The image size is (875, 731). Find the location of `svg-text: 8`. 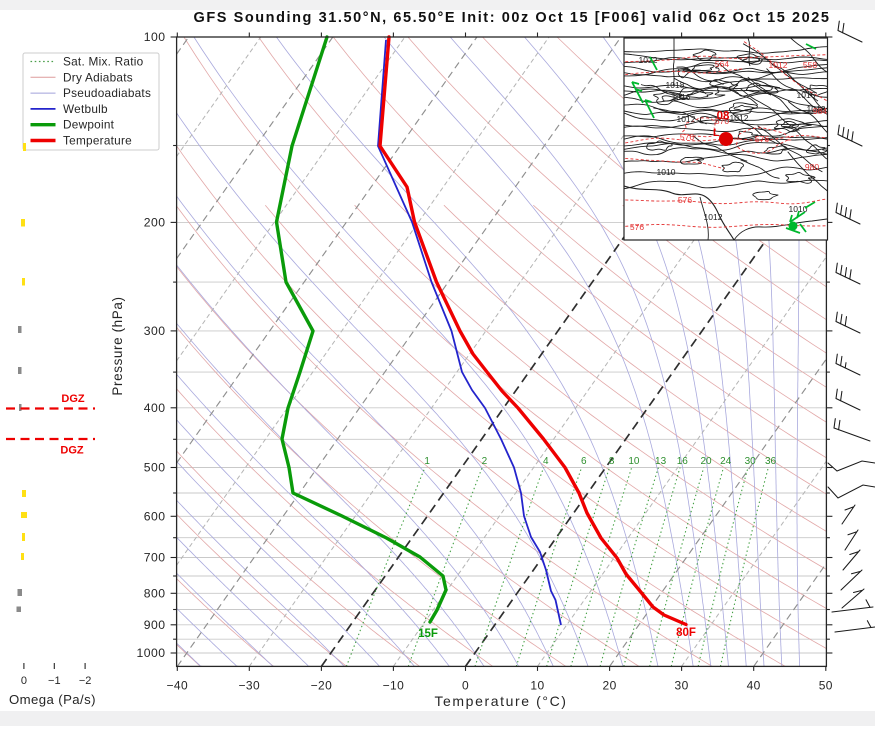

svg-text: 8 is located at coordinates (612, 461).